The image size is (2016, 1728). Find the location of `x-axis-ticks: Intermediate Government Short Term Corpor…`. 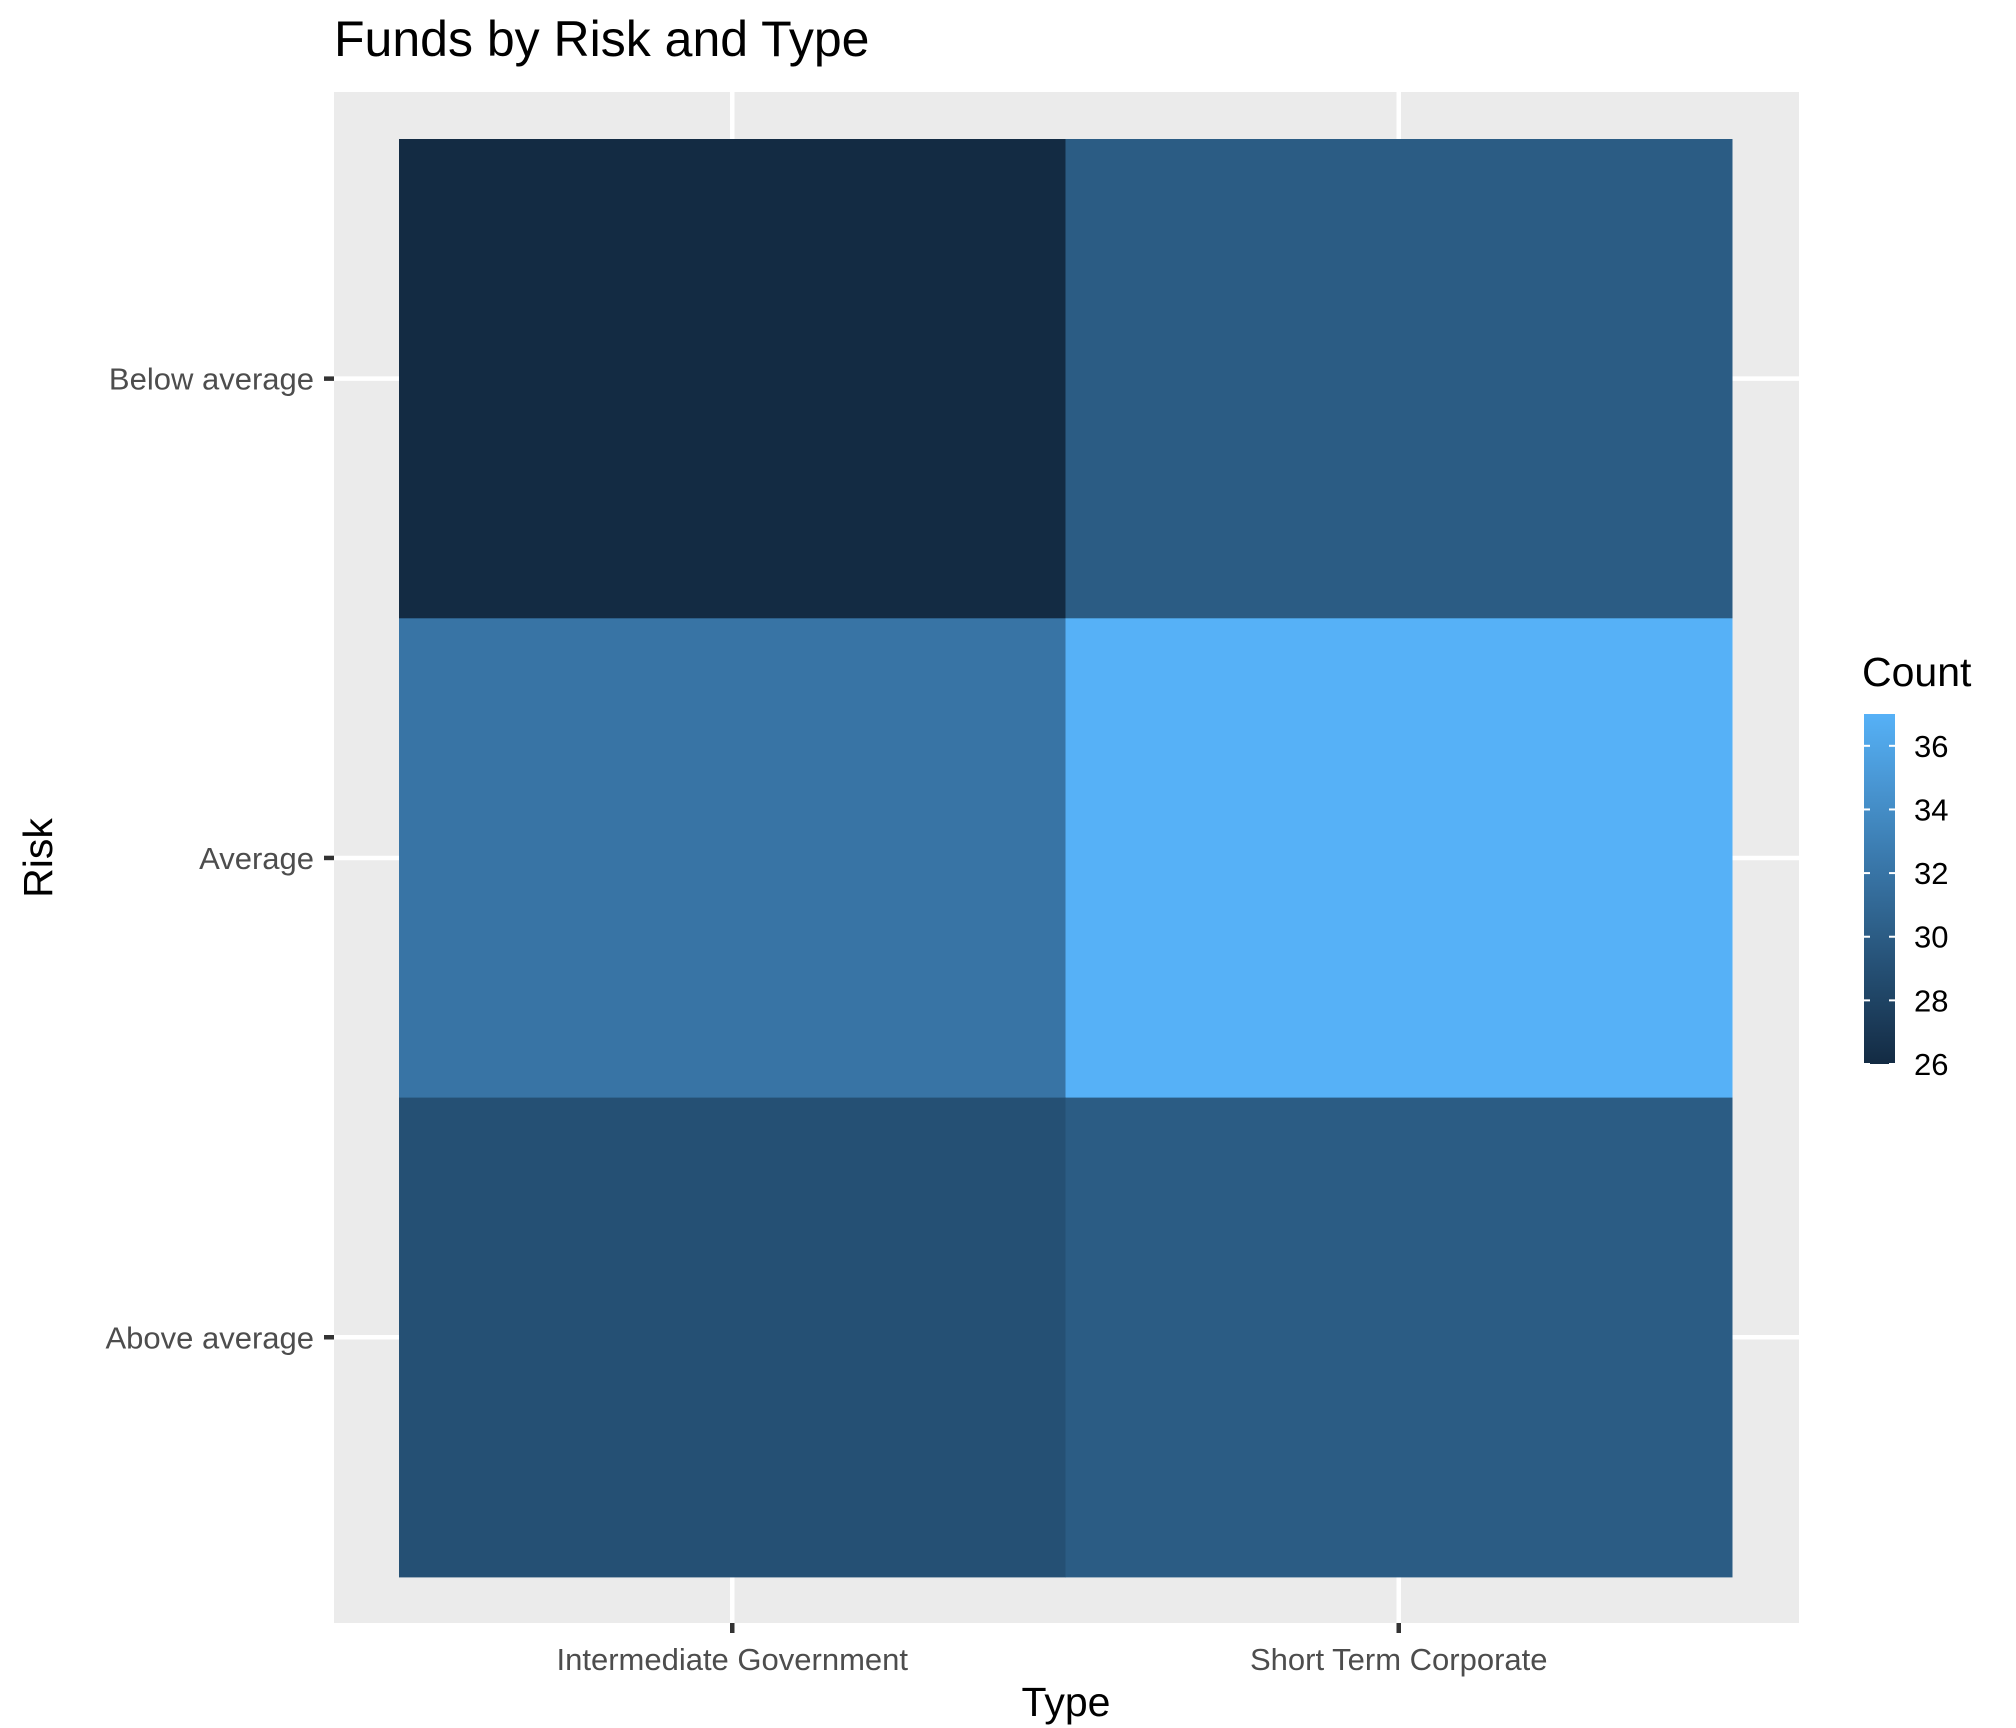

x-axis-ticks: Intermediate Government Short Term Corpor… is located at coordinates (1052, 1650).